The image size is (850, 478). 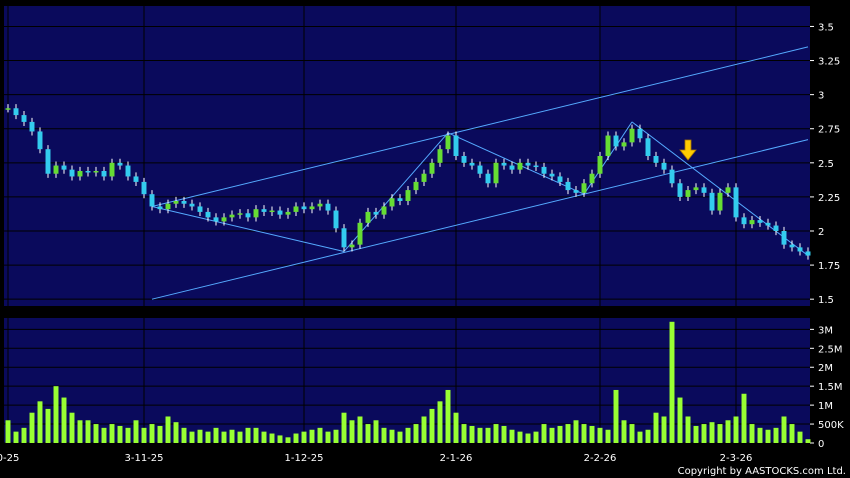 I want to click on price-y-tick-label: 1.5, so click(x=826, y=300).